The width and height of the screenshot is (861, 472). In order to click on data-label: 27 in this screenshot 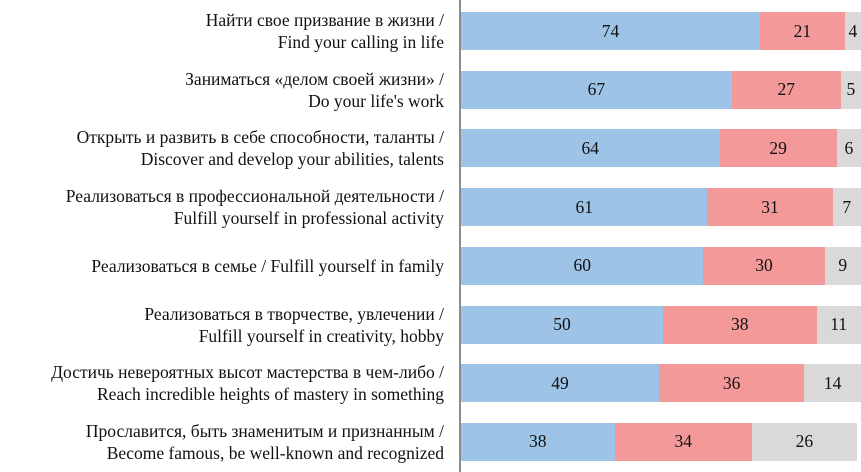, I will do `click(786, 89)`.